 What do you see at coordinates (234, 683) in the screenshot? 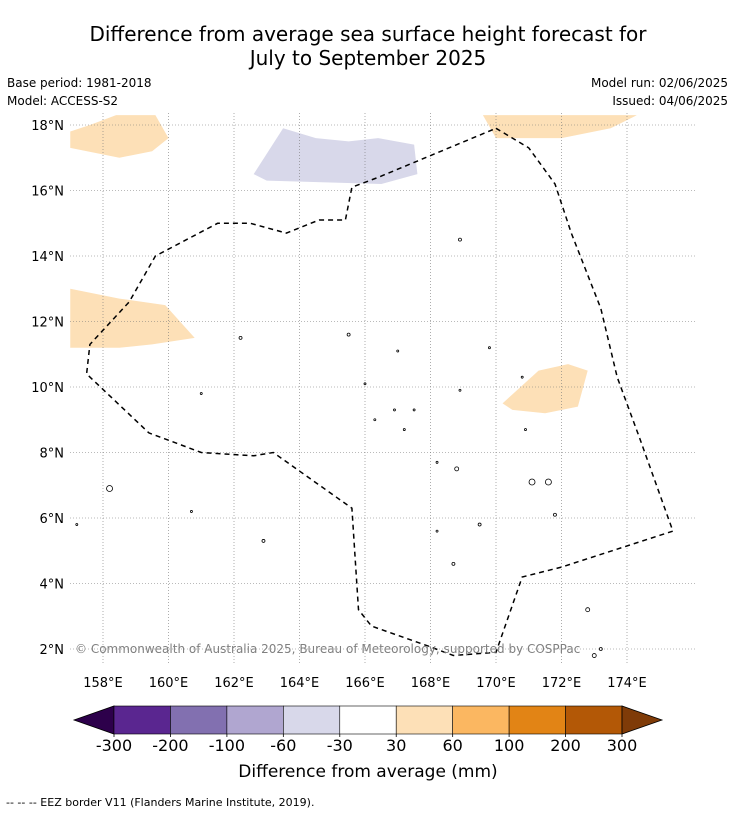
I see `lon-tick-label: 162°E` at bounding box center [234, 683].